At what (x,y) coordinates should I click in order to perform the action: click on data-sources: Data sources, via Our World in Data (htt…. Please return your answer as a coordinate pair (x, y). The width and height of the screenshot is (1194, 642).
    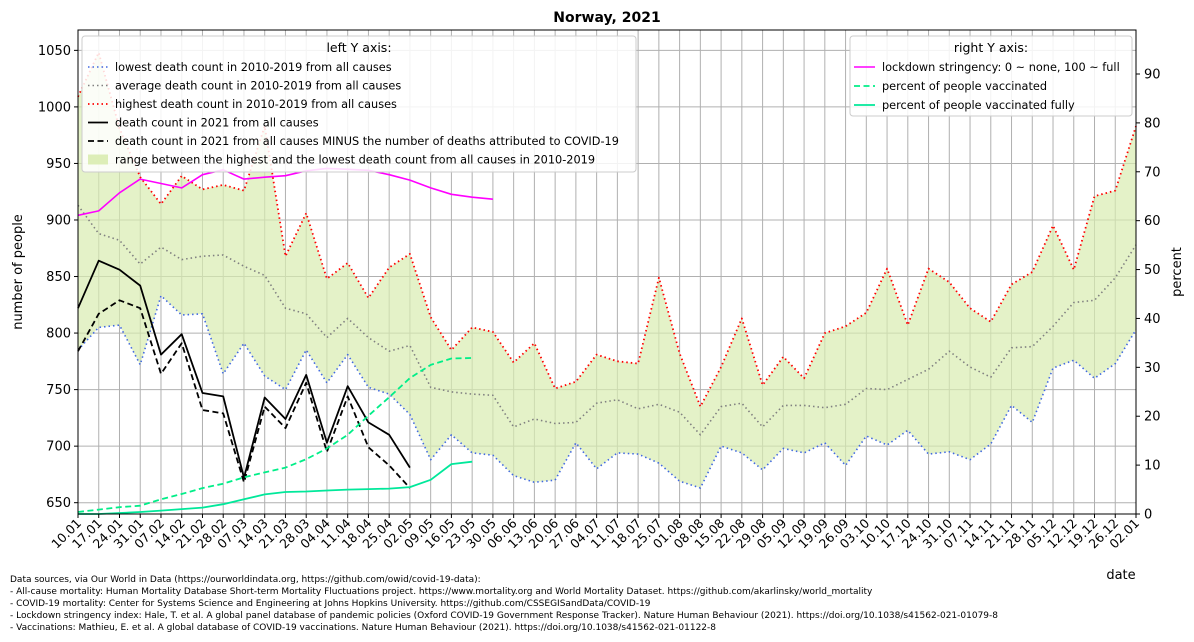
    Looking at the image, I should click on (504, 604).